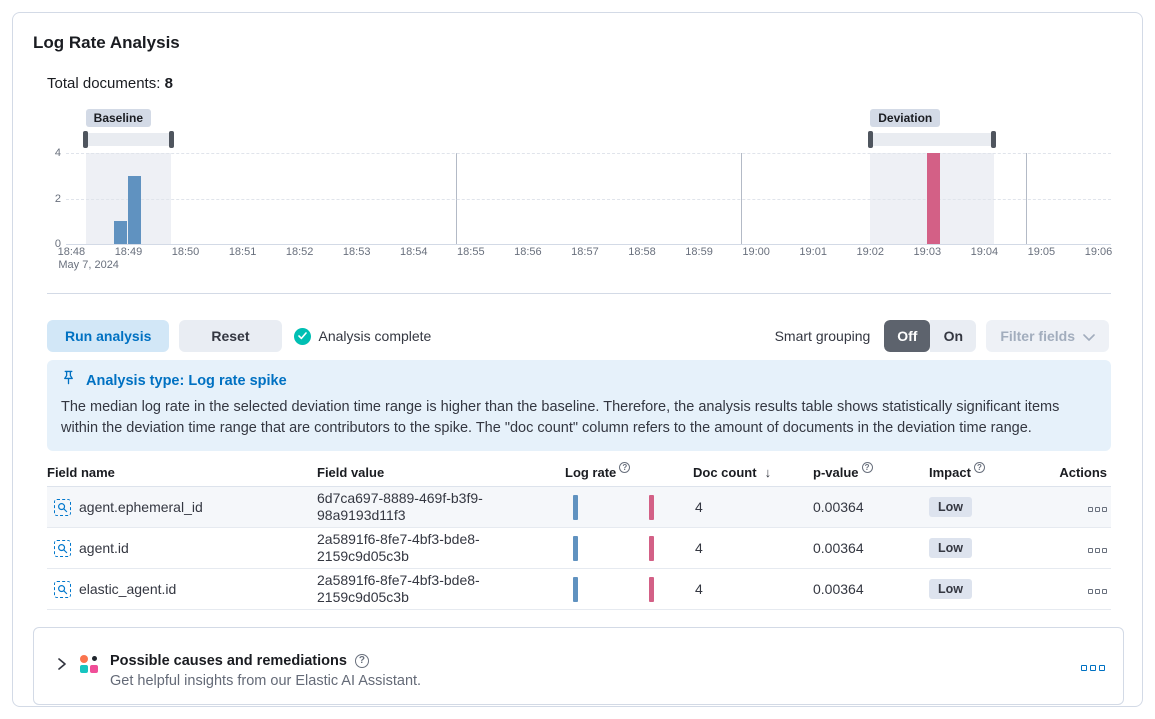 This screenshot has height=719, width=1155. I want to click on header-p-value: p-value?, so click(858, 471).